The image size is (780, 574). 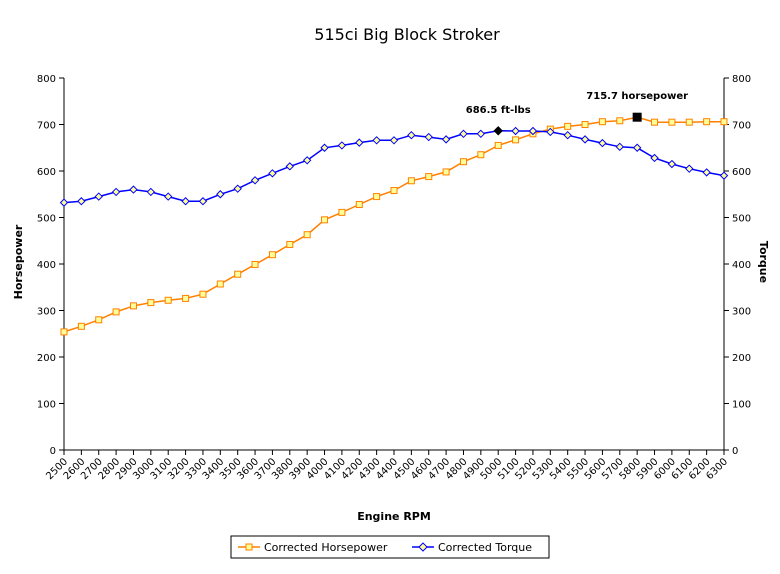 What do you see at coordinates (46, 312) in the screenshot?
I see `y-tick-label: 300` at bounding box center [46, 312].